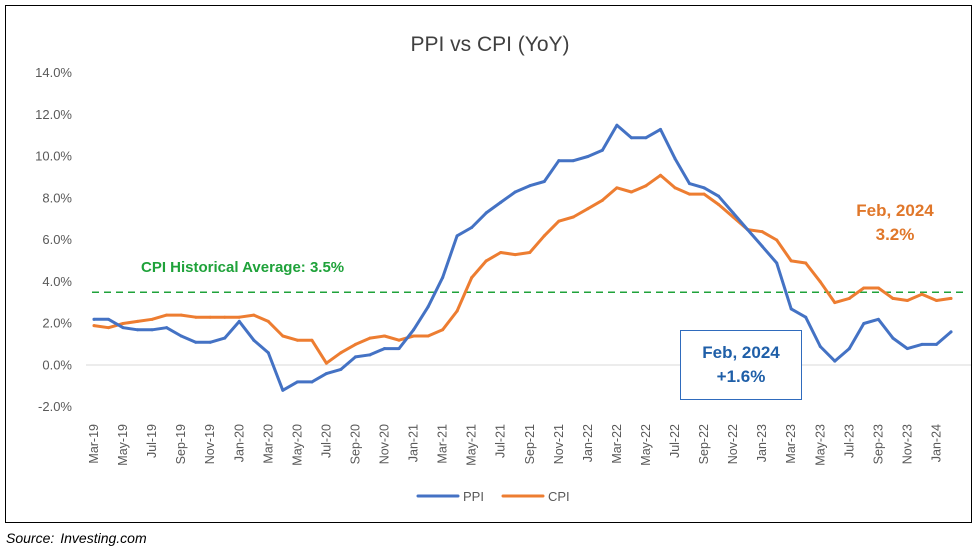  I want to click on cpi-average-label: CPI Historical Average: 3.5%, so click(242, 267).